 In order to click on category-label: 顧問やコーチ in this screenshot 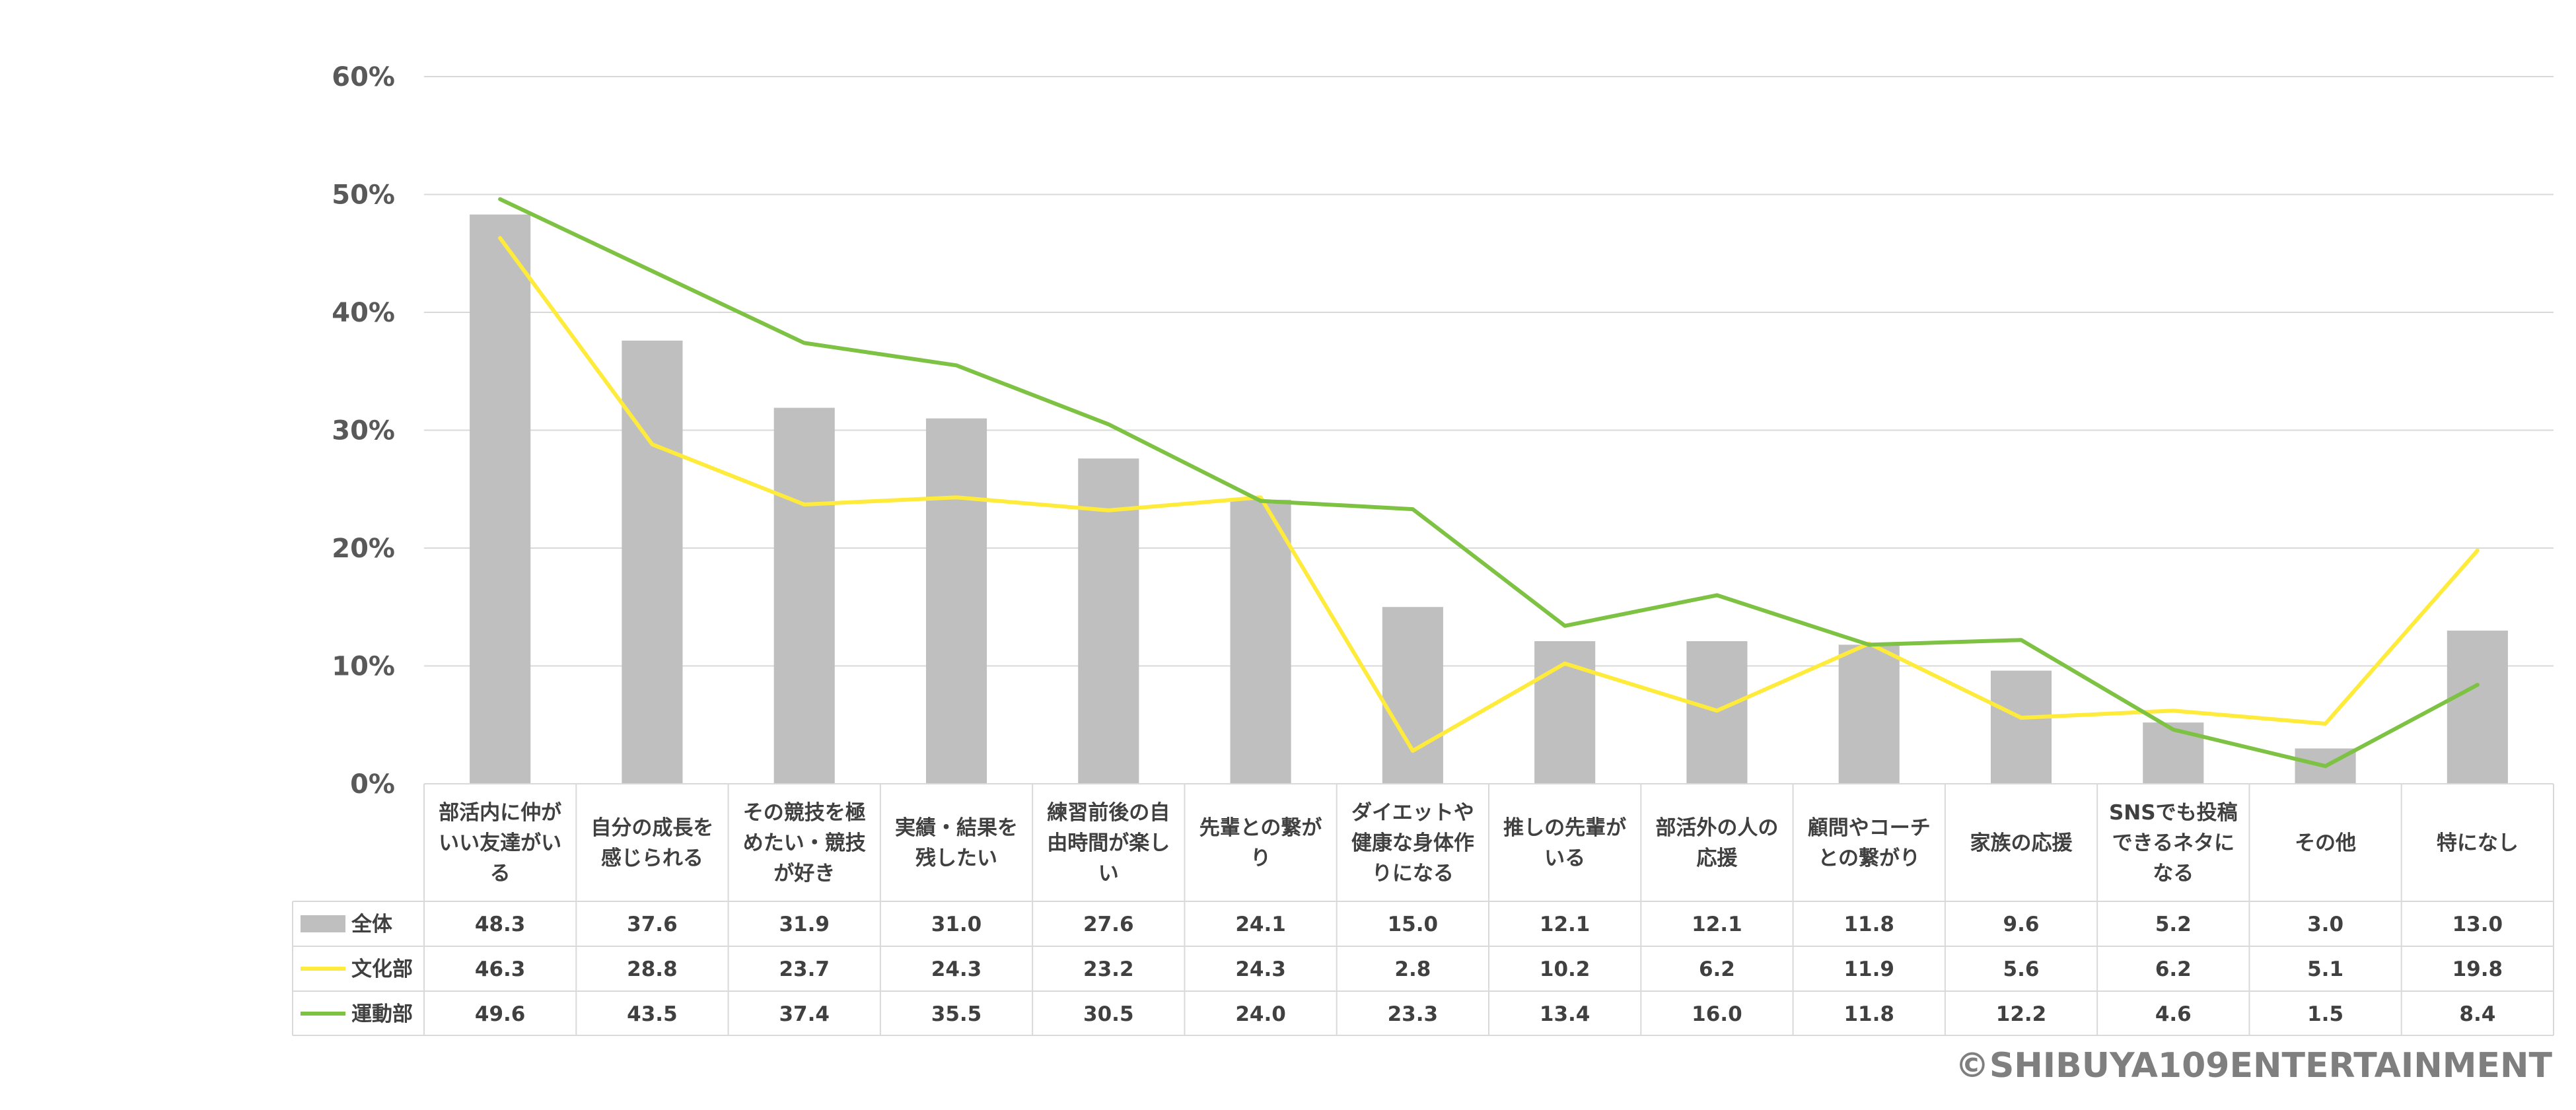, I will do `click(1869, 828)`.